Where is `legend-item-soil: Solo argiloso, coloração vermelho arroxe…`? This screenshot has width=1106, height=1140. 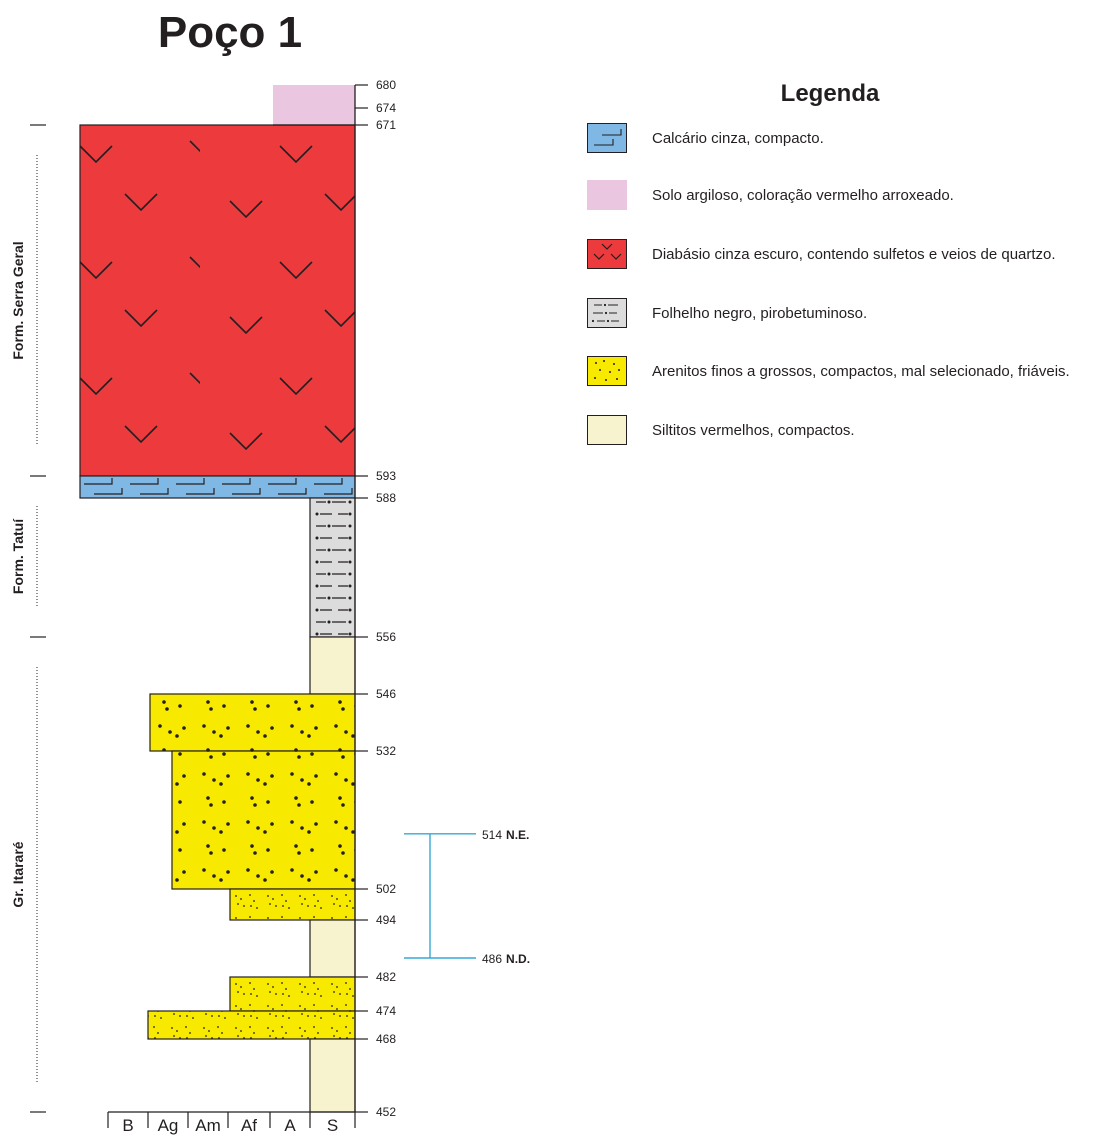 legend-item-soil: Solo argiloso, coloração vermelho arroxe… is located at coordinates (770, 195).